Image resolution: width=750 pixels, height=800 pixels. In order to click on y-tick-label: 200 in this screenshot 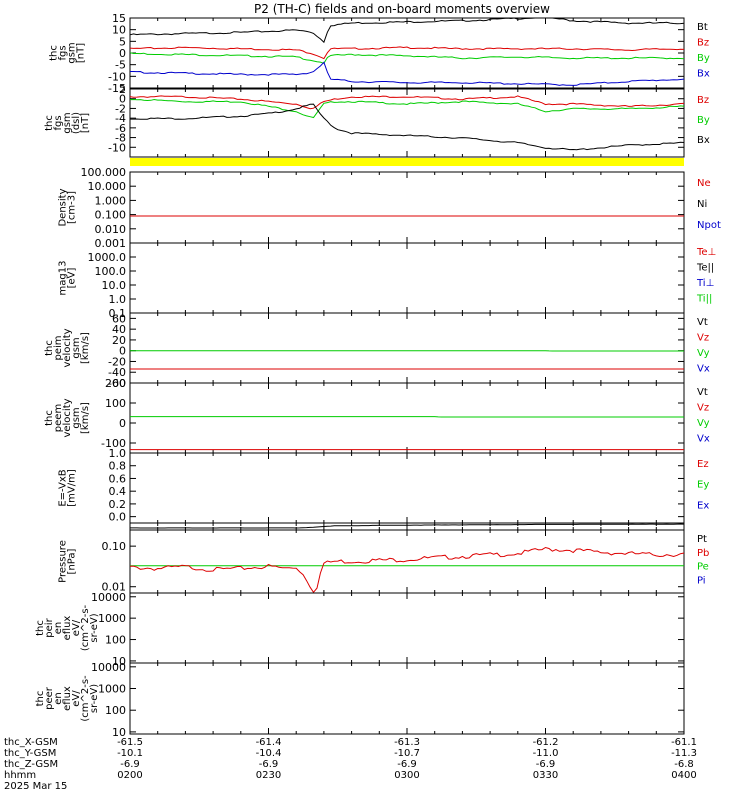, I will do `click(115, 383)`.